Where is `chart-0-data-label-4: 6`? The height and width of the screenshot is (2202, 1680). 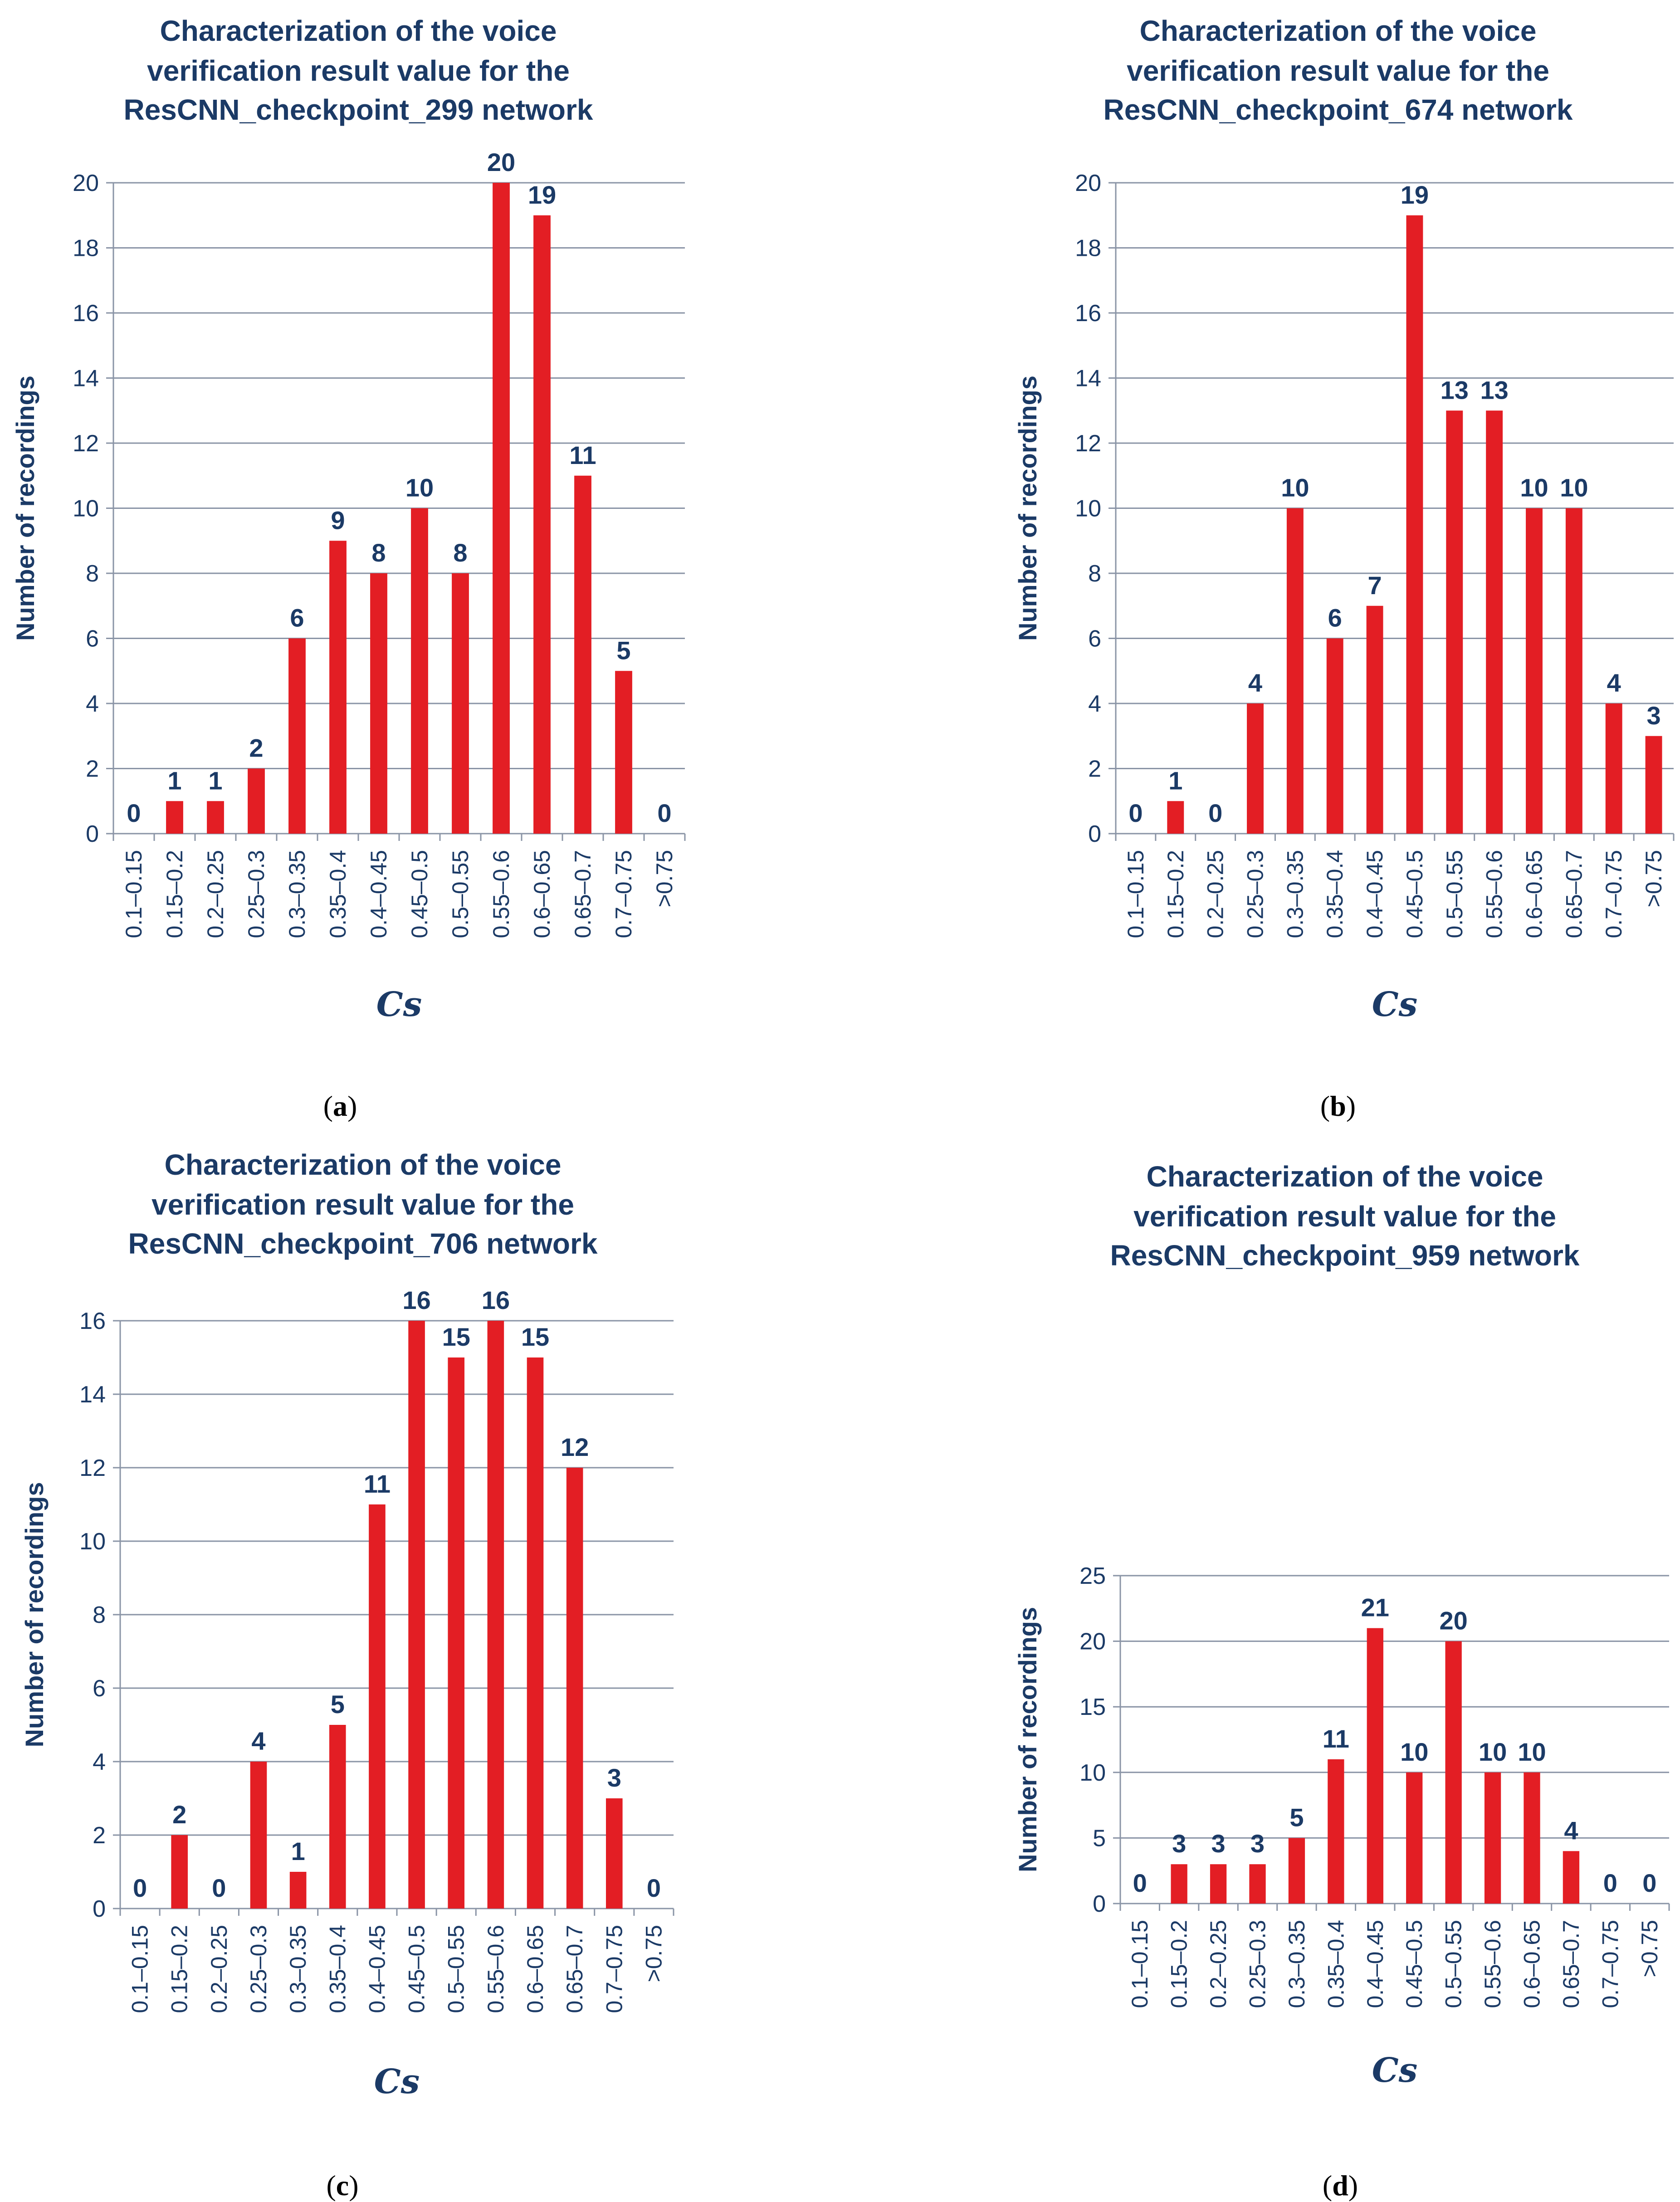
chart-0-data-label-4: 6 is located at coordinates (297, 618).